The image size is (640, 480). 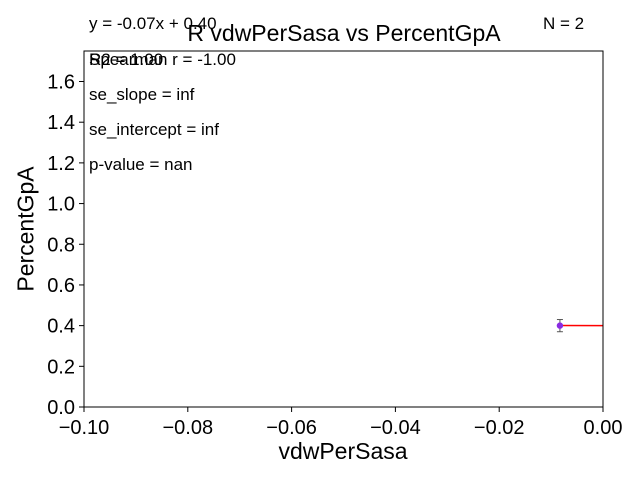 I want to click on se-slope-annotation: se_slope = inf, so click(x=142, y=94).